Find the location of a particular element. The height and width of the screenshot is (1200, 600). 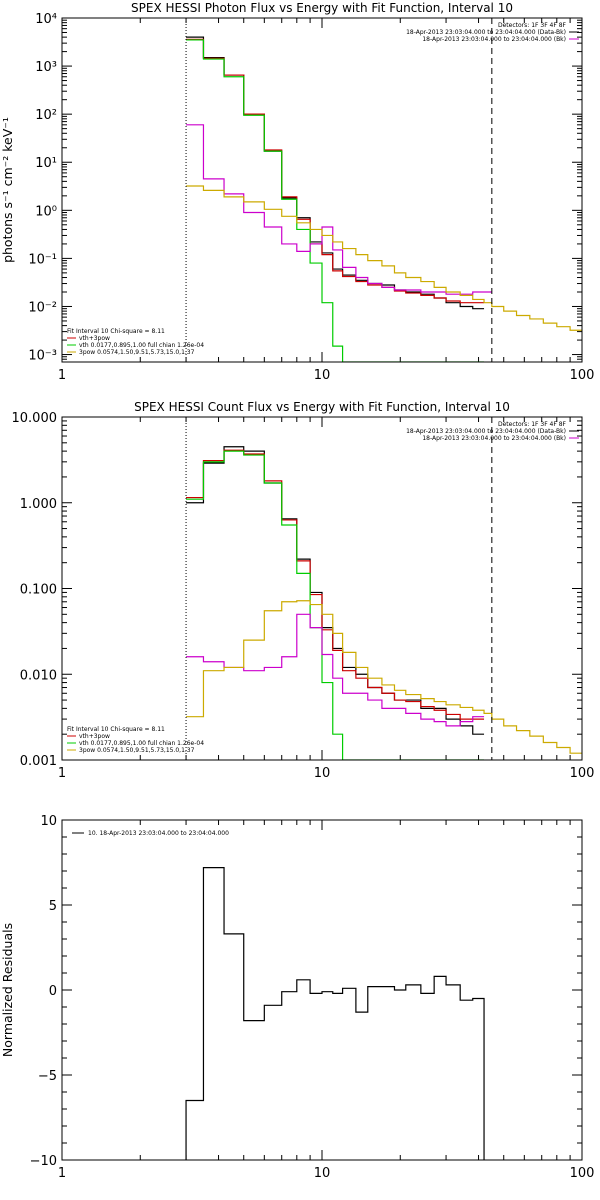

data-layer is located at coordinates (335, 1013).